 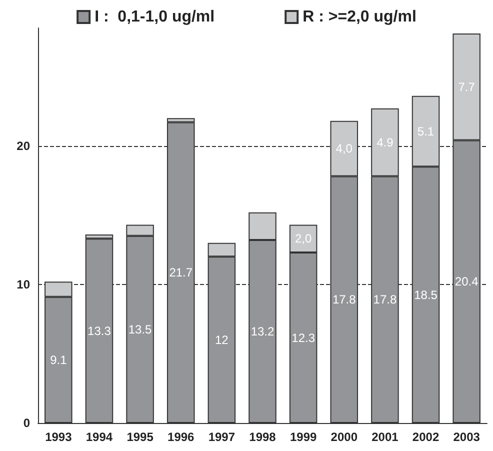 I want to click on data-label: 18.5, so click(x=426, y=295).